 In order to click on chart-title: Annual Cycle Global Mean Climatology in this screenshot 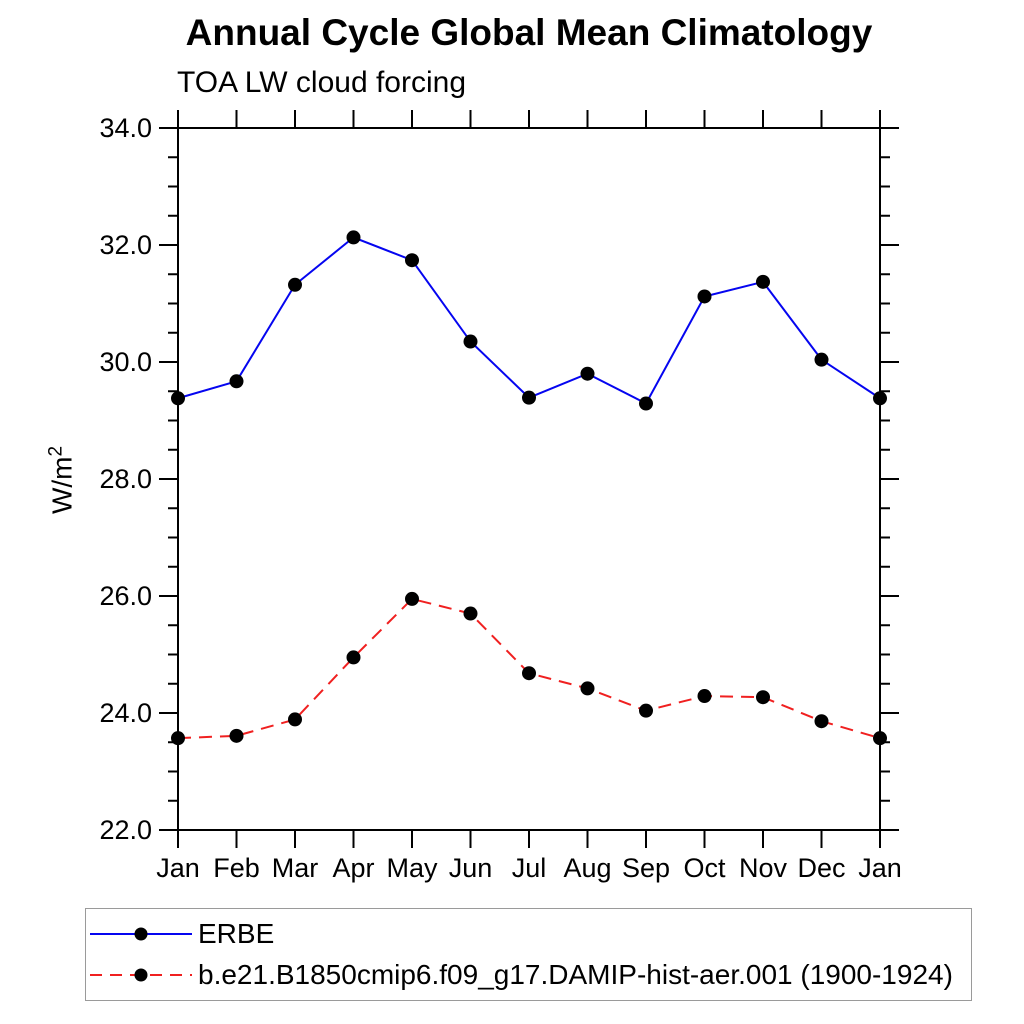, I will do `click(529, 32)`.